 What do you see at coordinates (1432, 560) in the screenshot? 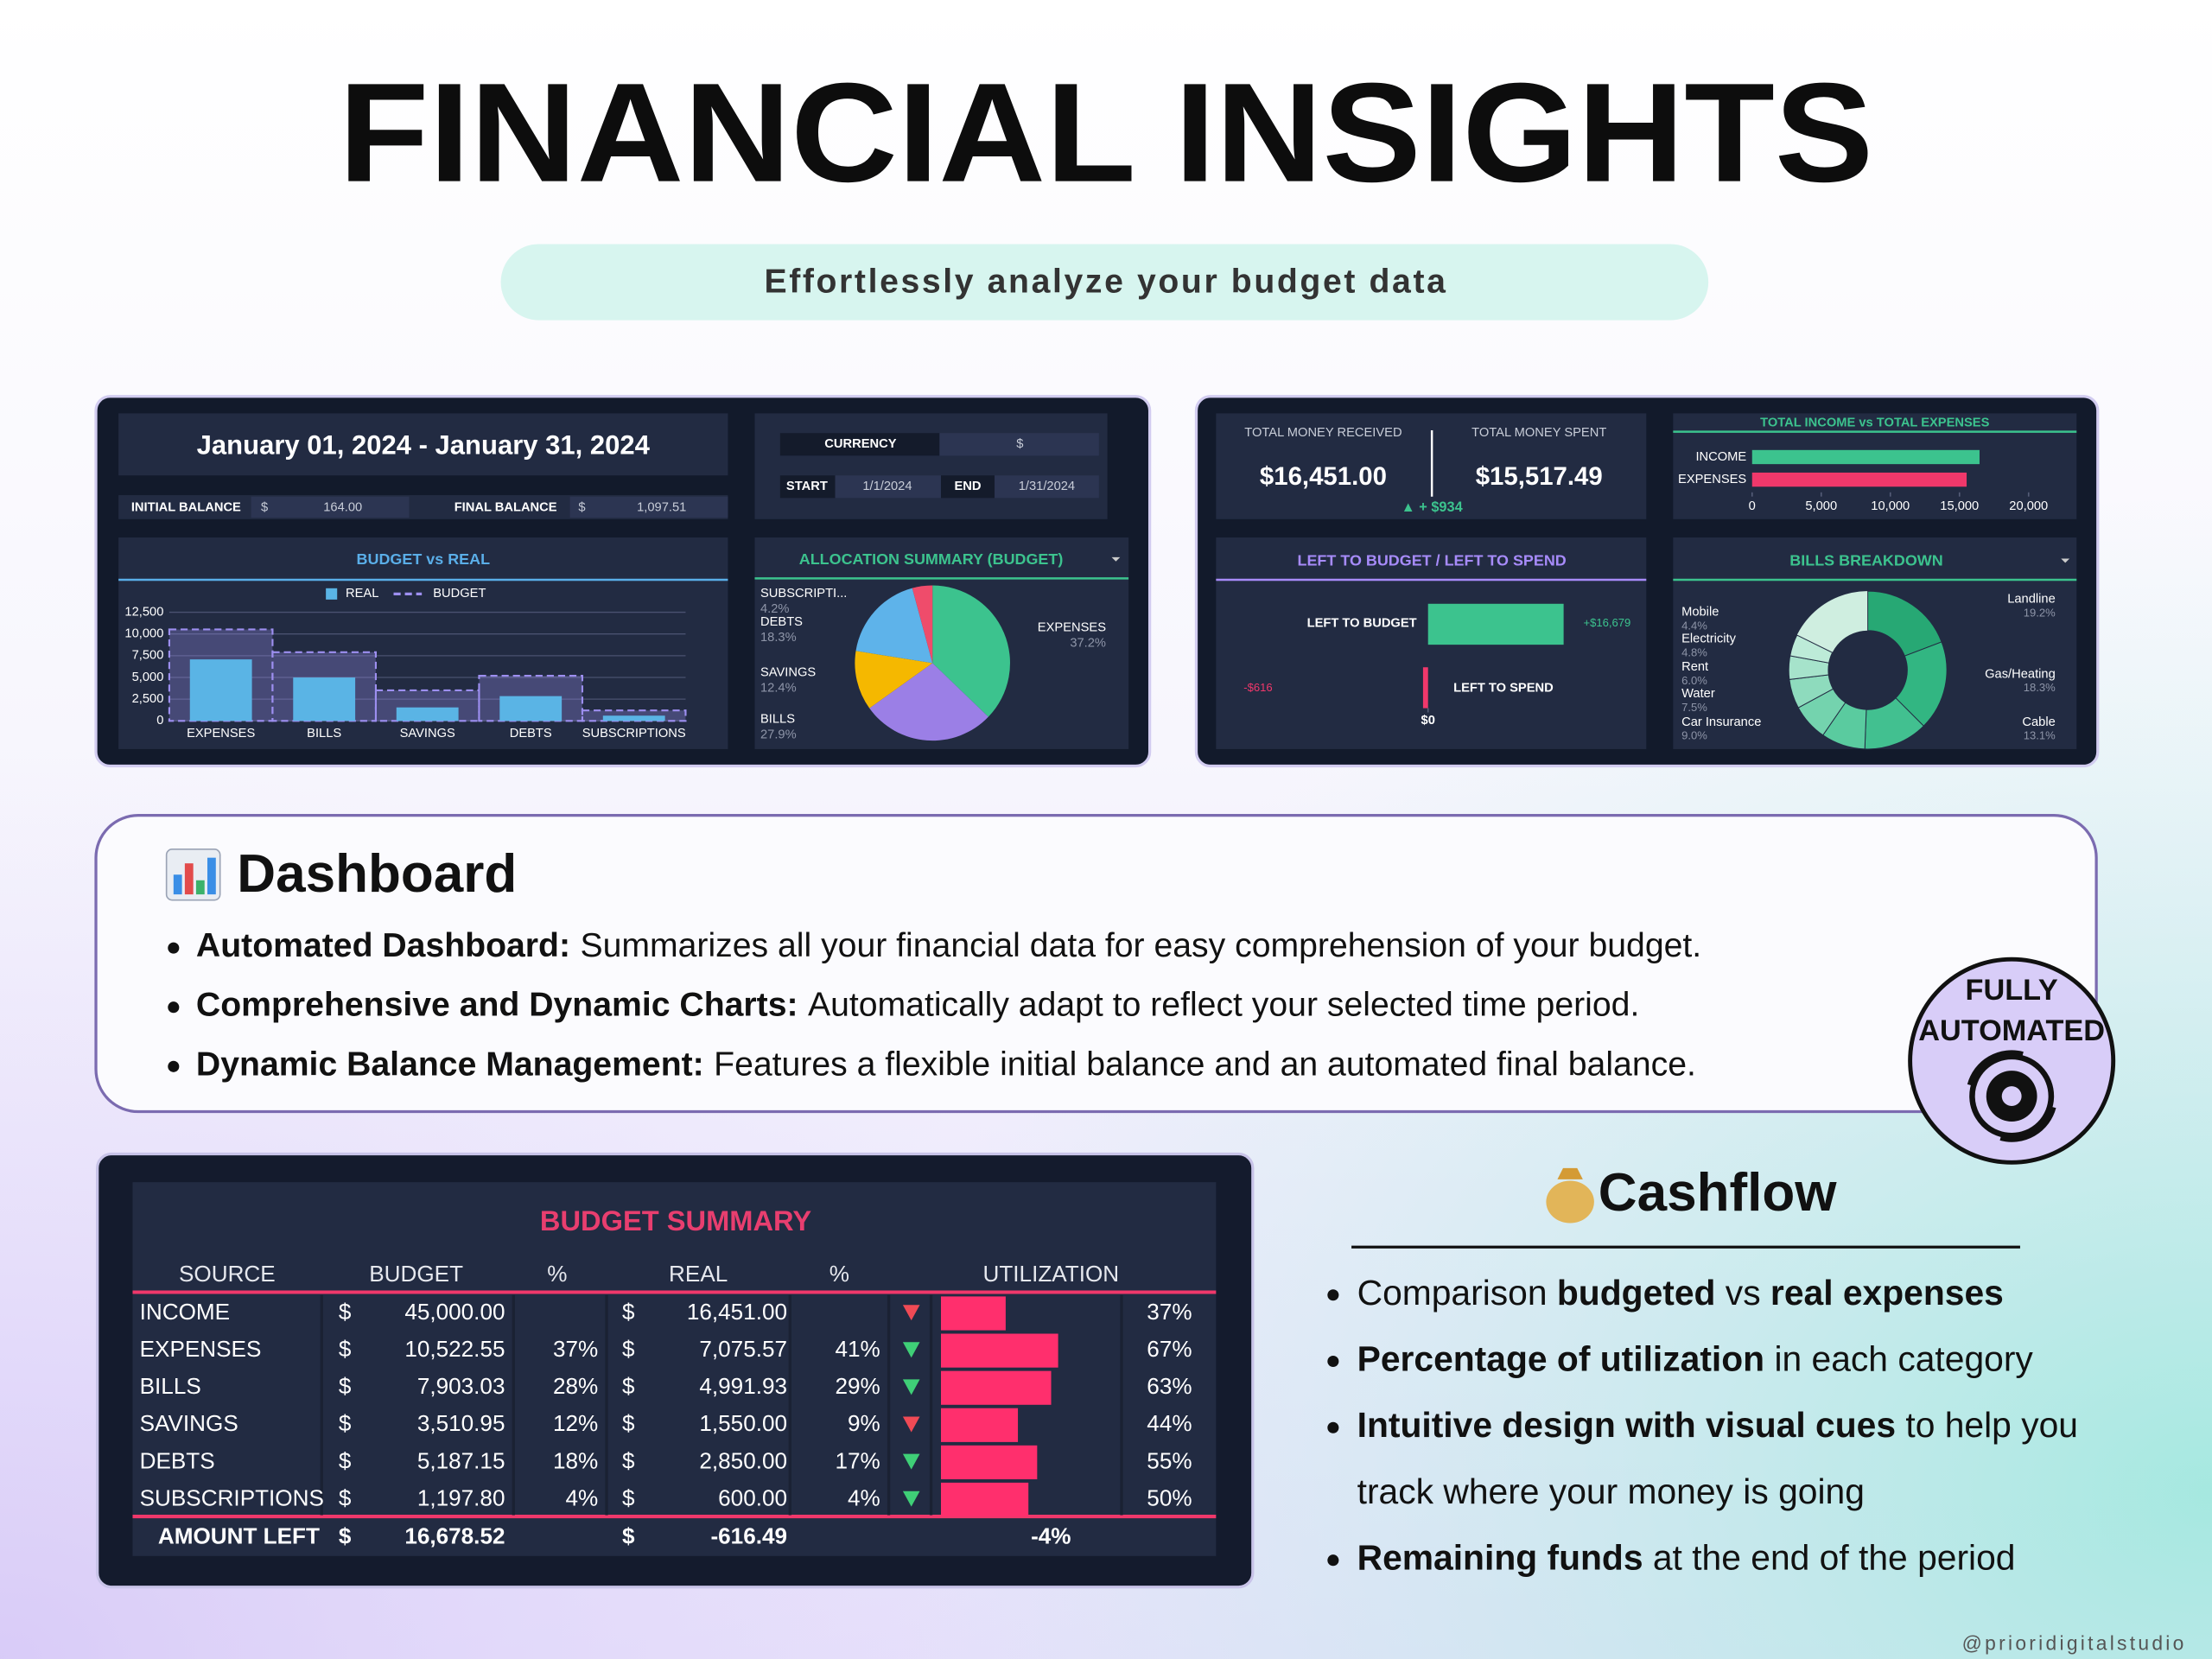
I see `chart-title: LEFT TO BUDGET / LEFT TO SPEND` at bounding box center [1432, 560].